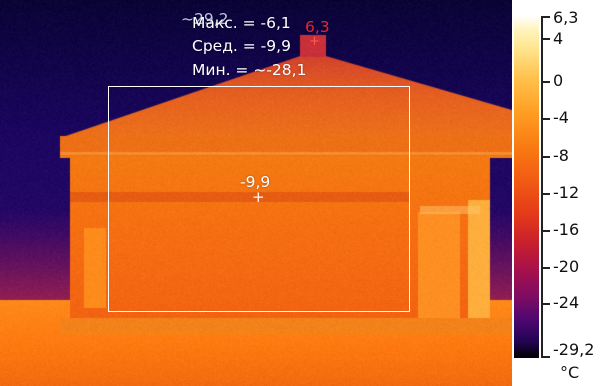  I want to click on max-temperature-readout: Макс. = -6,1, so click(241, 23).